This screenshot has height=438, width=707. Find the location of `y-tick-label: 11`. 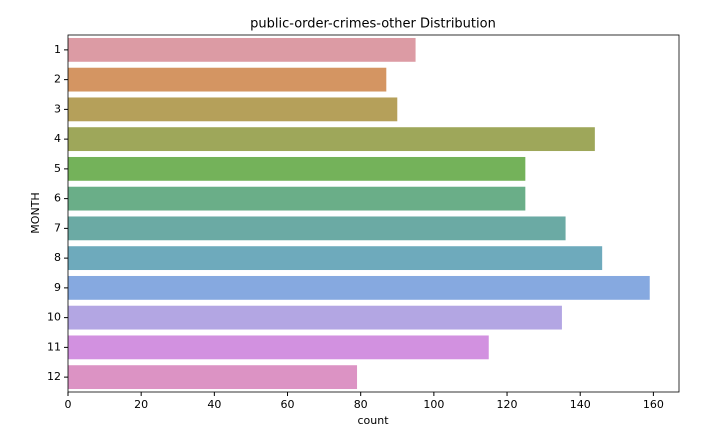

y-tick-label: 11 is located at coordinates (54, 346).